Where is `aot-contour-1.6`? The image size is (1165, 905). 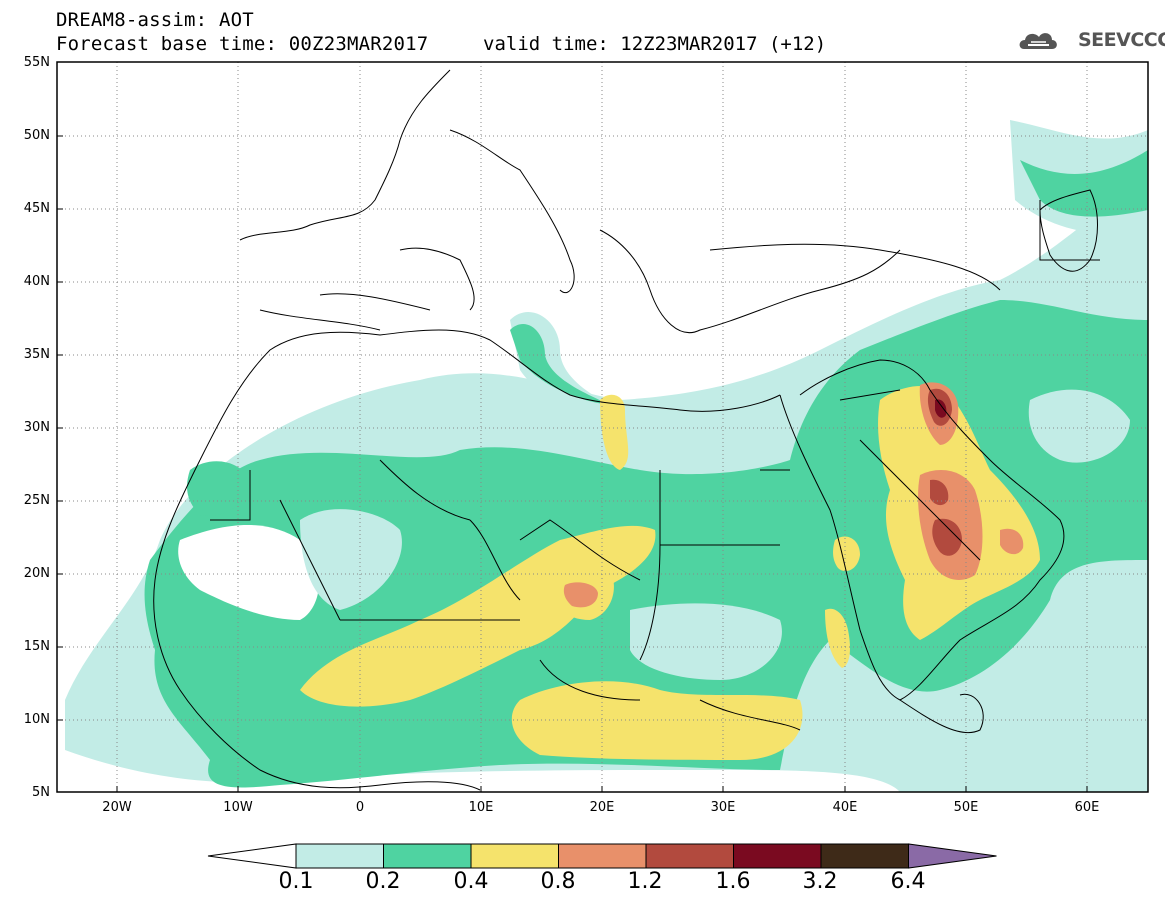
aot-contour-1.6 is located at coordinates (941, 408).